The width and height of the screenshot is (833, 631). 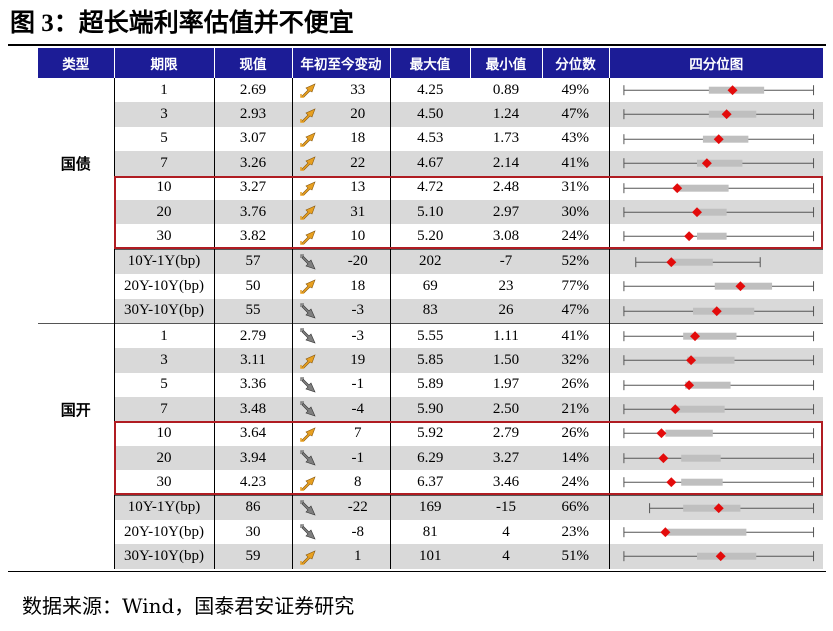 I want to click on ytd-change-cell: 18, so click(x=358, y=138).